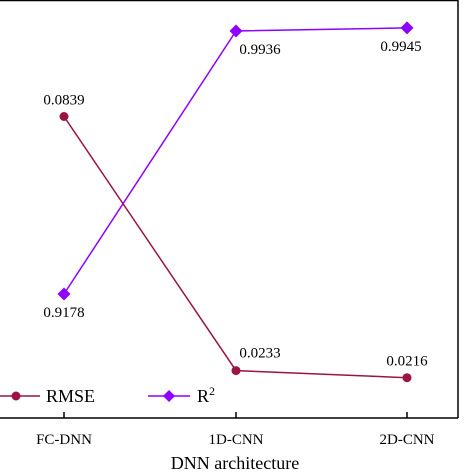 The image size is (474, 474). Describe the element at coordinates (63, 101) in the screenshot. I see `data-label-0-0: 0.0839` at that location.